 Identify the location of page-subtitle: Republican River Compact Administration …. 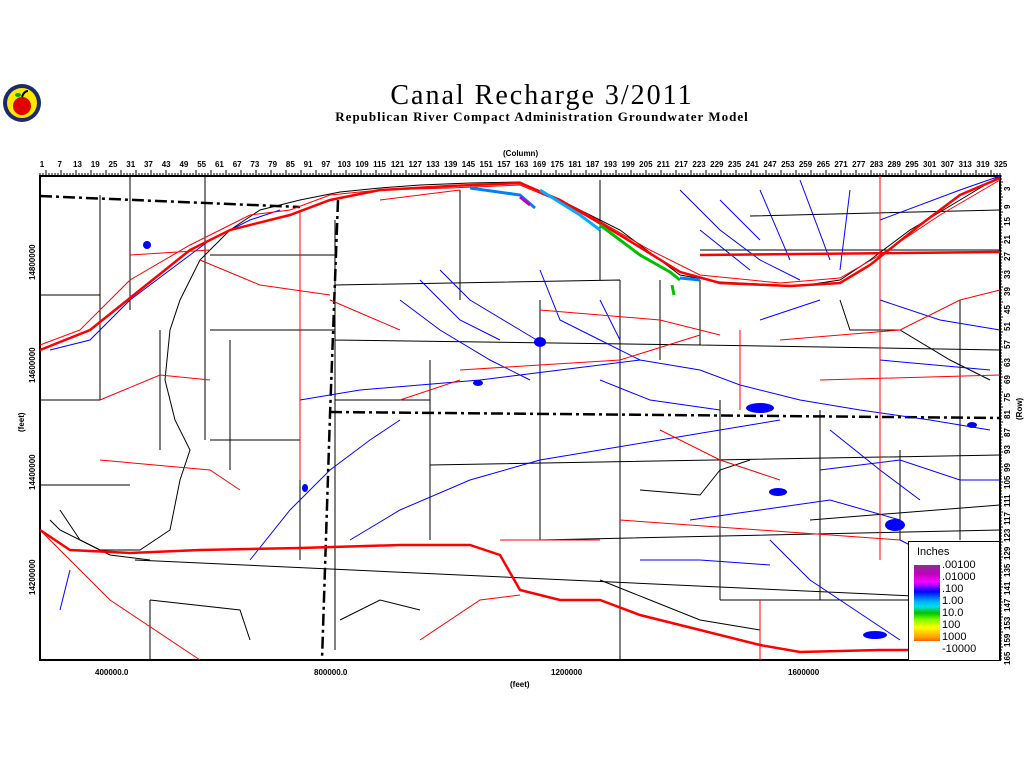
(542, 116).